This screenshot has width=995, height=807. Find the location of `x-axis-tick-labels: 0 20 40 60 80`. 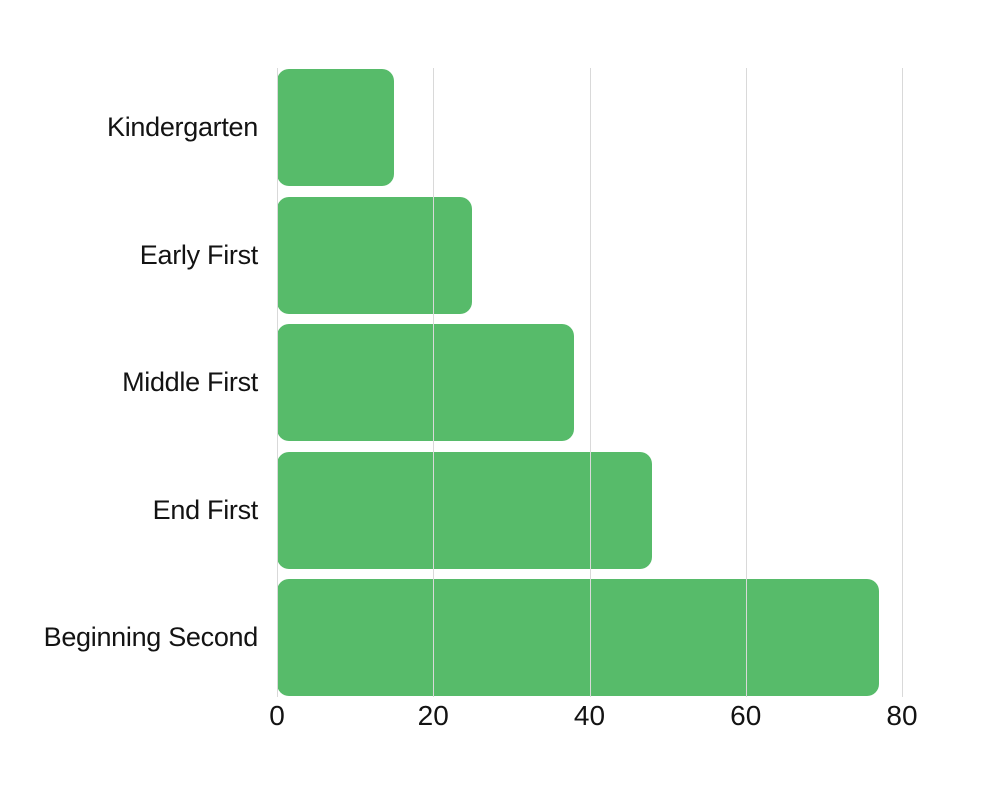

x-axis-tick-labels: 0 20 40 60 80 is located at coordinates (497, 720).